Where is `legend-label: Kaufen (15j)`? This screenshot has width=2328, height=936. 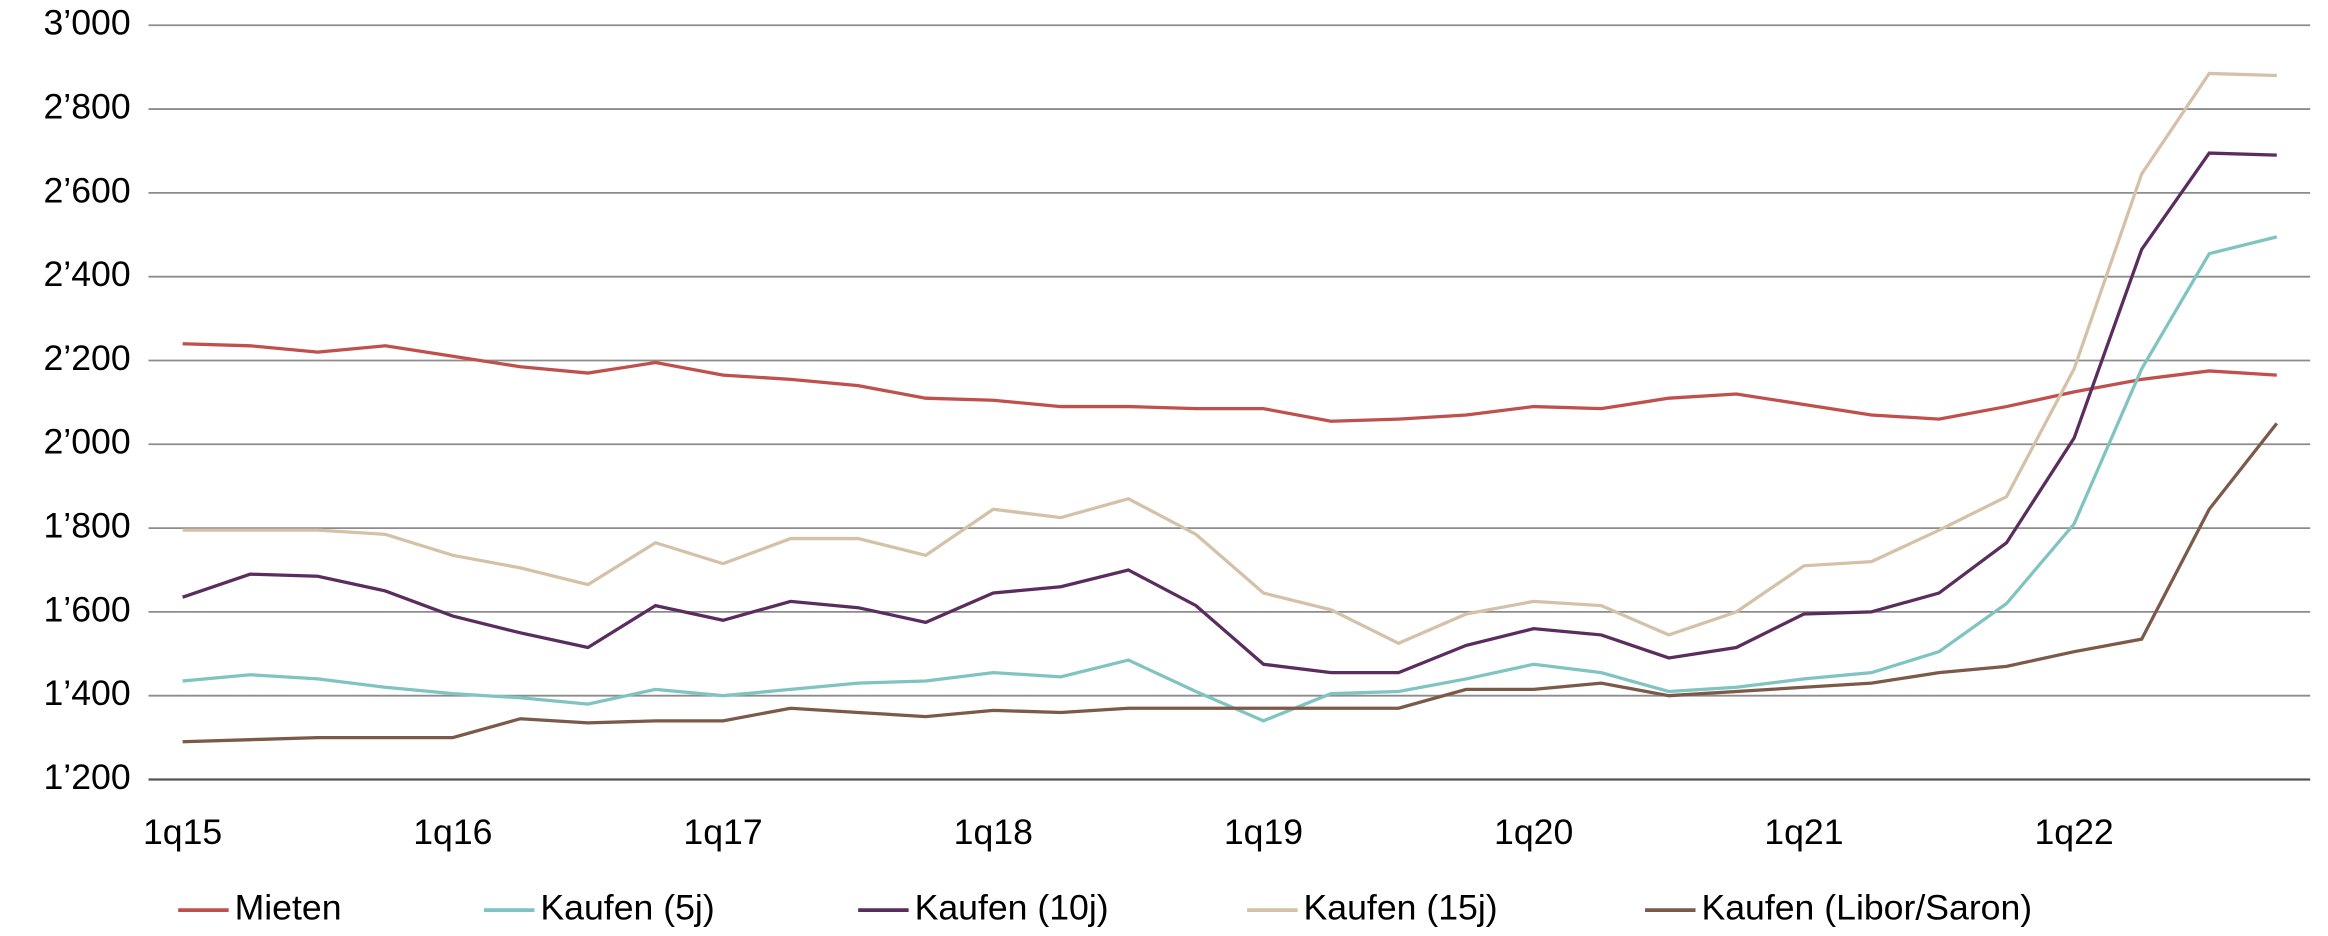
legend-label: Kaufen (15j) is located at coordinates (1401, 908).